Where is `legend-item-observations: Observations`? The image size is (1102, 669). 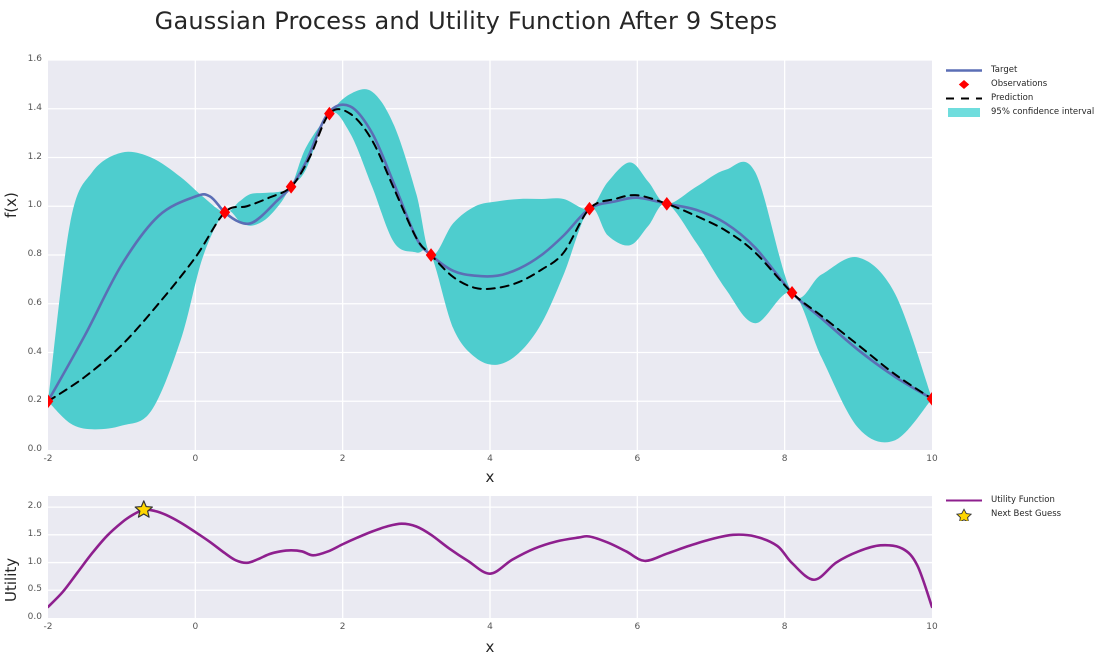
legend-item-observations: Observations is located at coordinates (1019, 84).